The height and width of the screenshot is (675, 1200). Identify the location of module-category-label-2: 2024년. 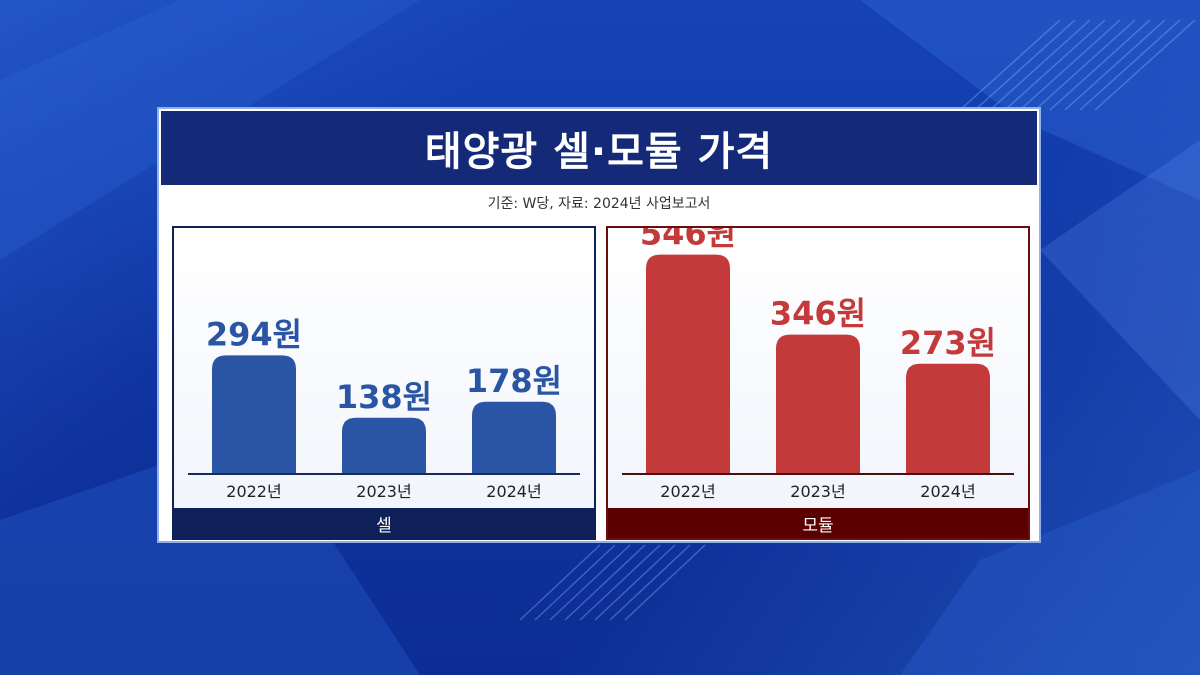
(947, 491).